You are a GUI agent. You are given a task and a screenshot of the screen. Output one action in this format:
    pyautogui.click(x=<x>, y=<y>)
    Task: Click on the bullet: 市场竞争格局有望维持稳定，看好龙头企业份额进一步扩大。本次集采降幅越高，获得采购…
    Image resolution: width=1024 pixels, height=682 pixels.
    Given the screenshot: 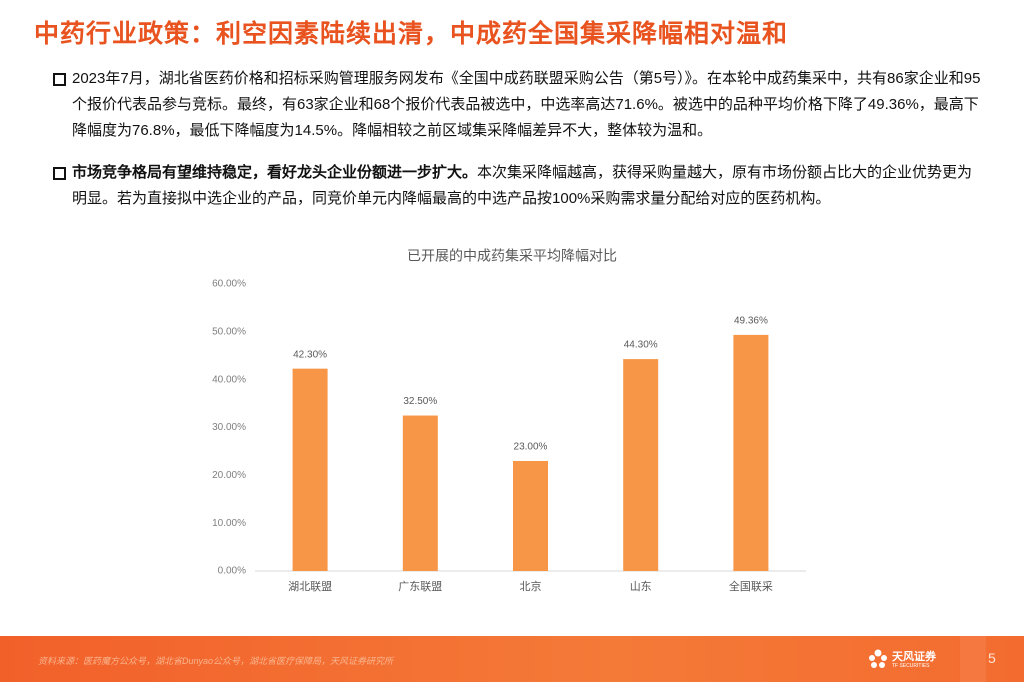 What is the action you would take?
    pyautogui.click(x=517, y=186)
    